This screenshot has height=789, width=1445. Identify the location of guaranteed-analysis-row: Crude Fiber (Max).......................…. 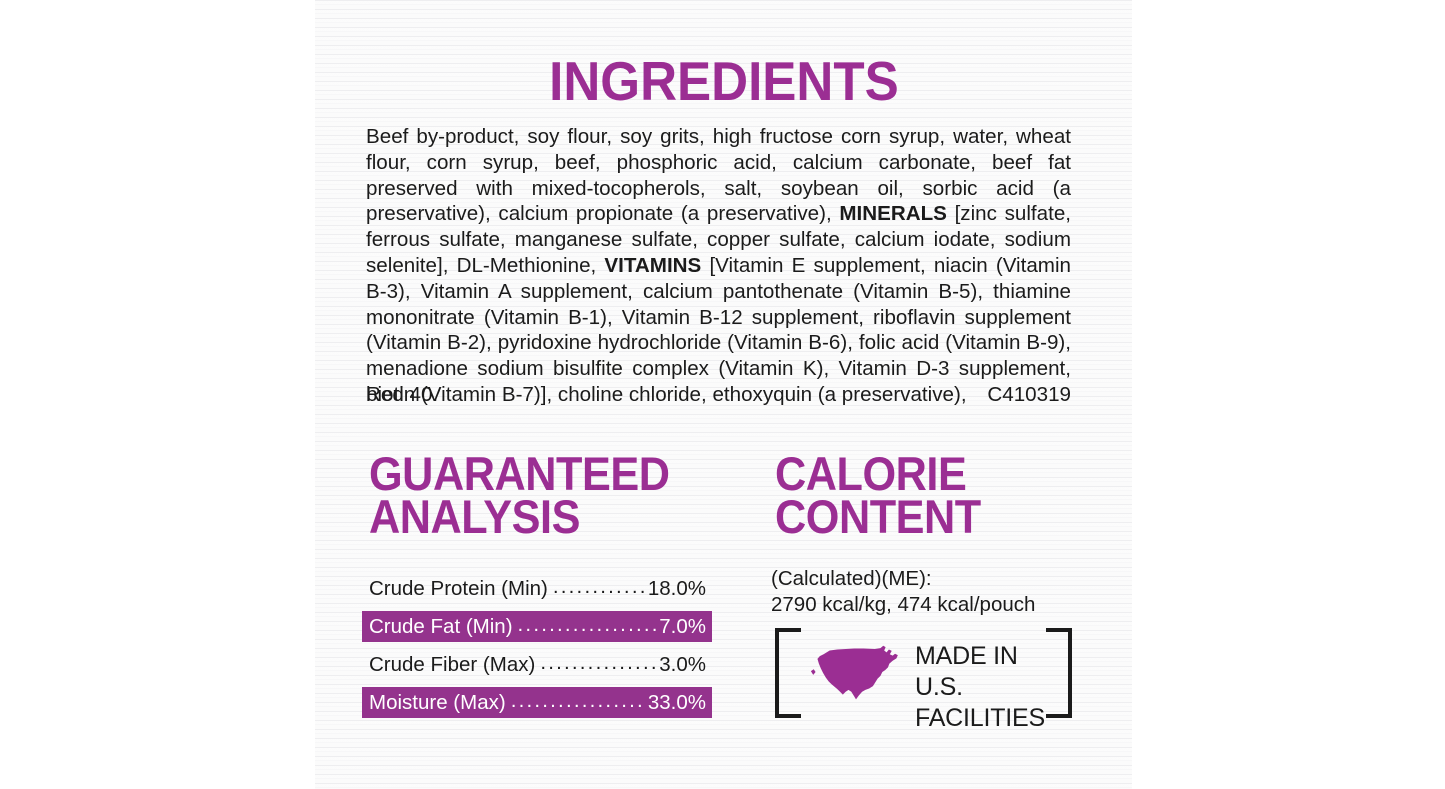
(537, 664).